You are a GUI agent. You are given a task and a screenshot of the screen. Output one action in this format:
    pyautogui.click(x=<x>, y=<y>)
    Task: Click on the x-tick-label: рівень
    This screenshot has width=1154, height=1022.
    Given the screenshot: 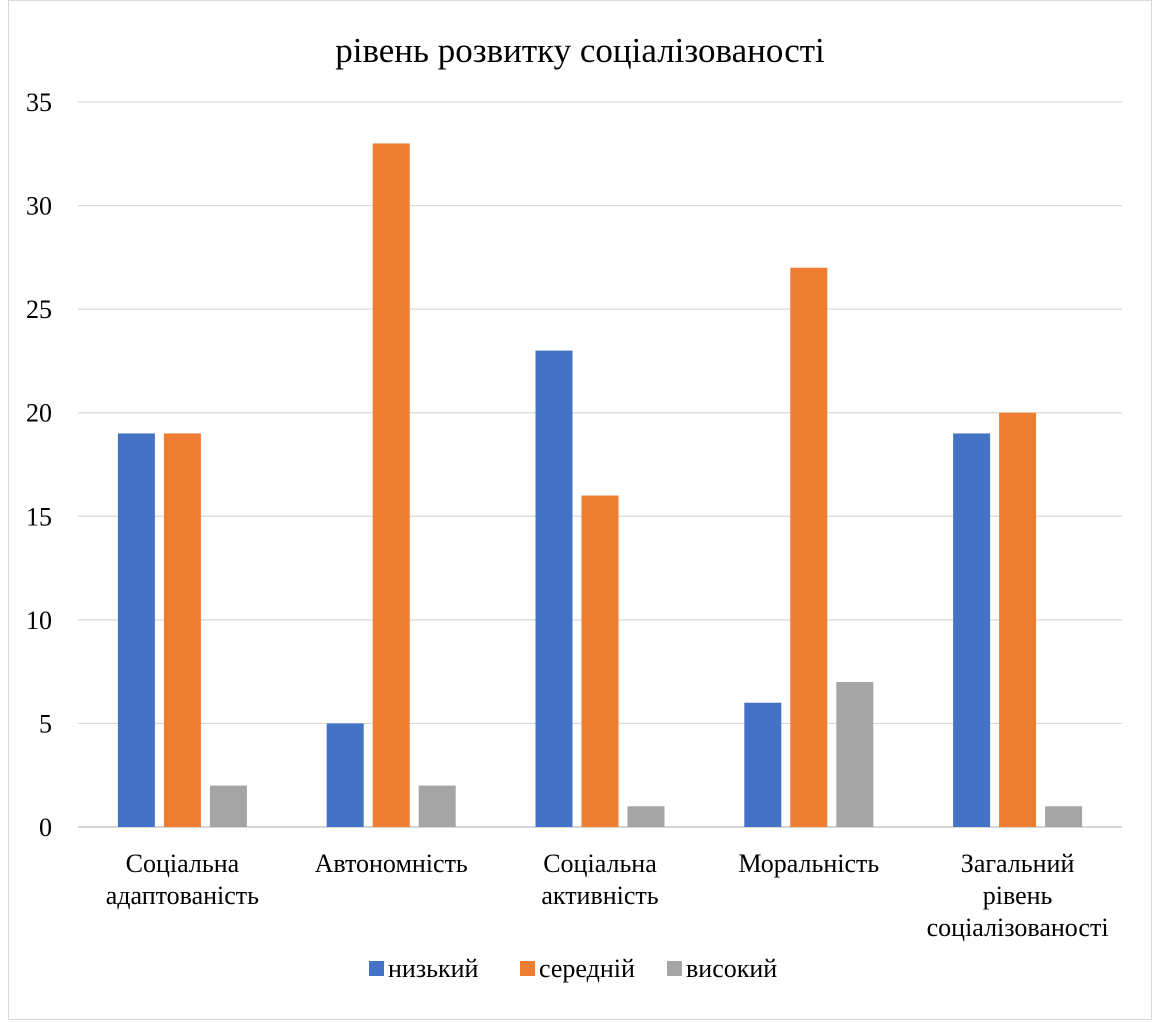 What is the action you would take?
    pyautogui.click(x=1018, y=895)
    